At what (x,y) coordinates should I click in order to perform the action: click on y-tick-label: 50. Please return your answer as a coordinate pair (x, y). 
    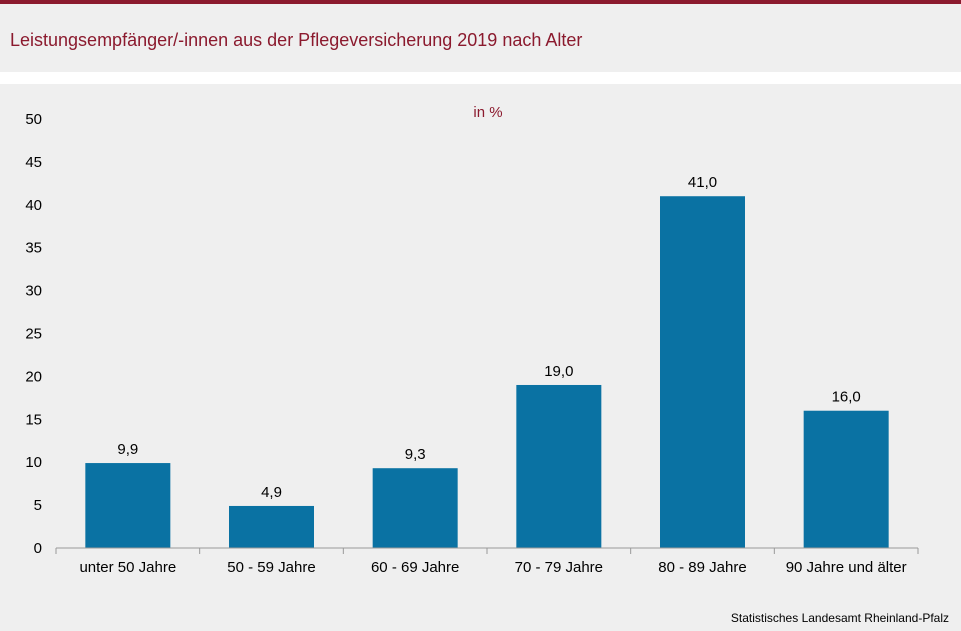
    Looking at the image, I should click on (33, 119).